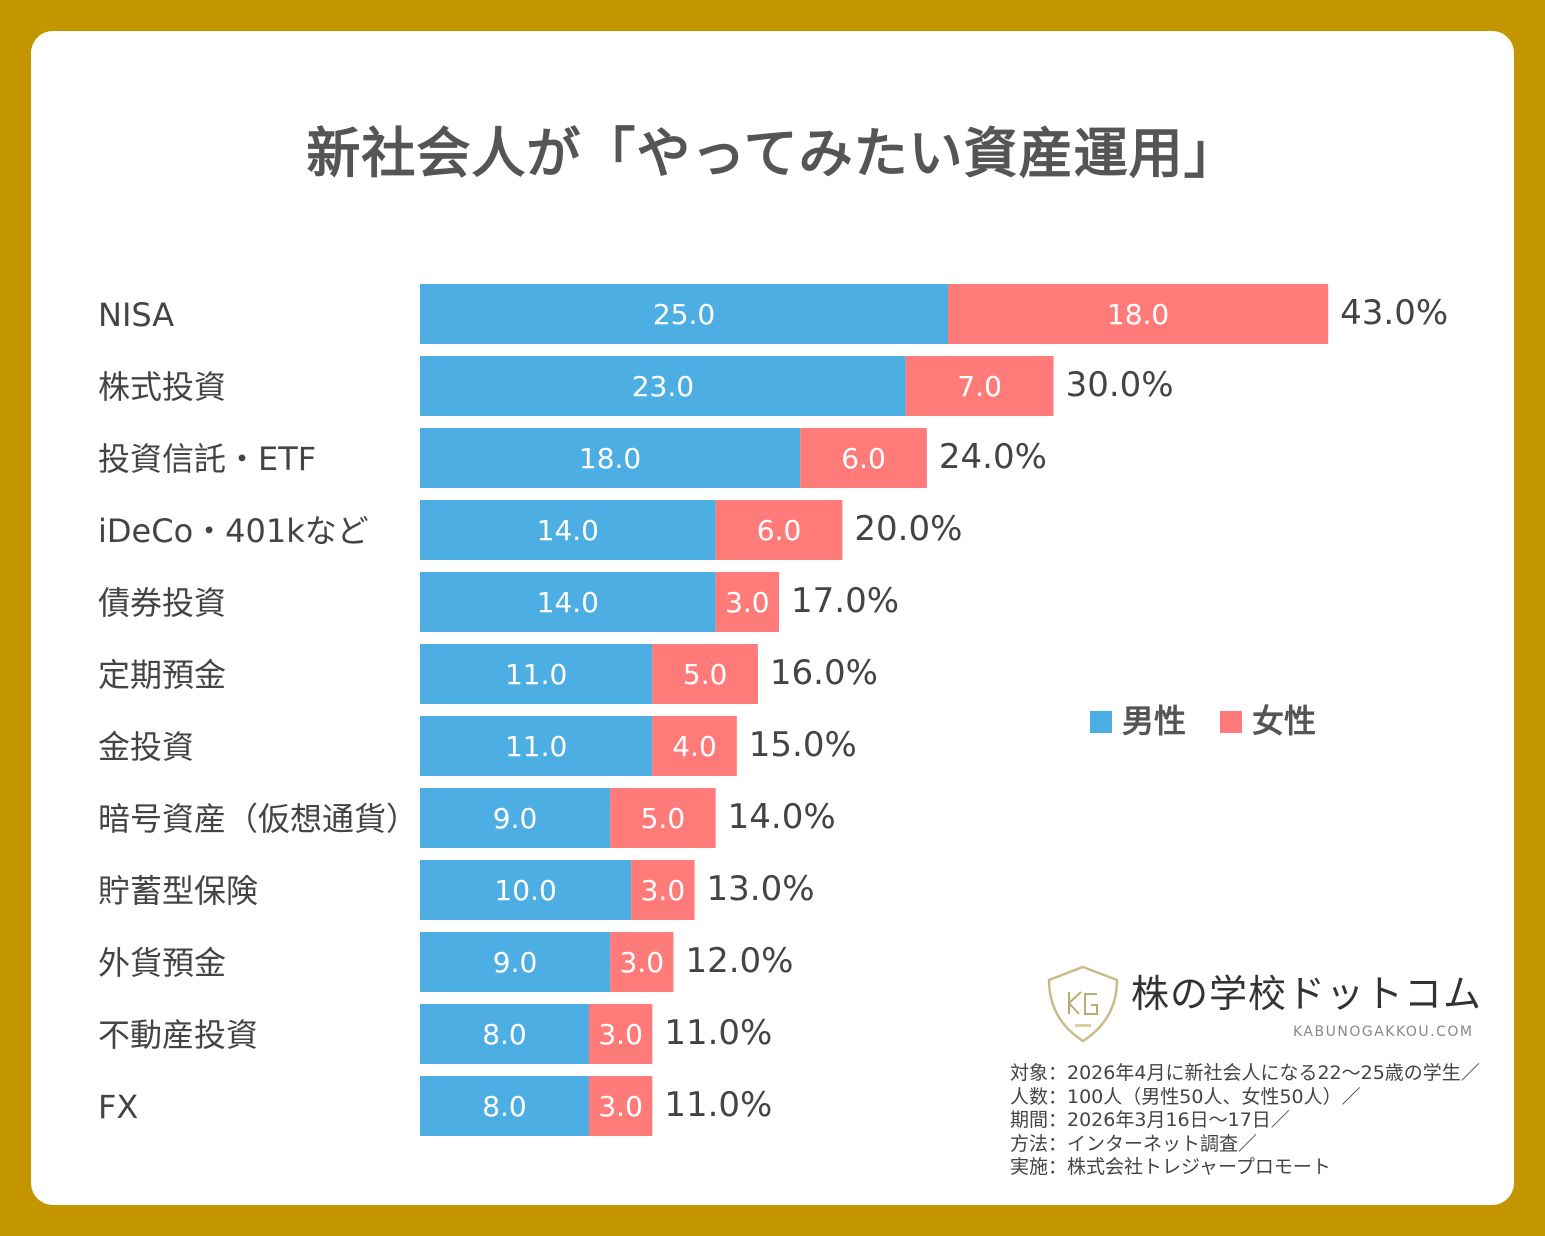 This screenshot has width=1545, height=1236. What do you see at coordinates (118, 1107) in the screenshot?
I see `category-label: FX` at bounding box center [118, 1107].